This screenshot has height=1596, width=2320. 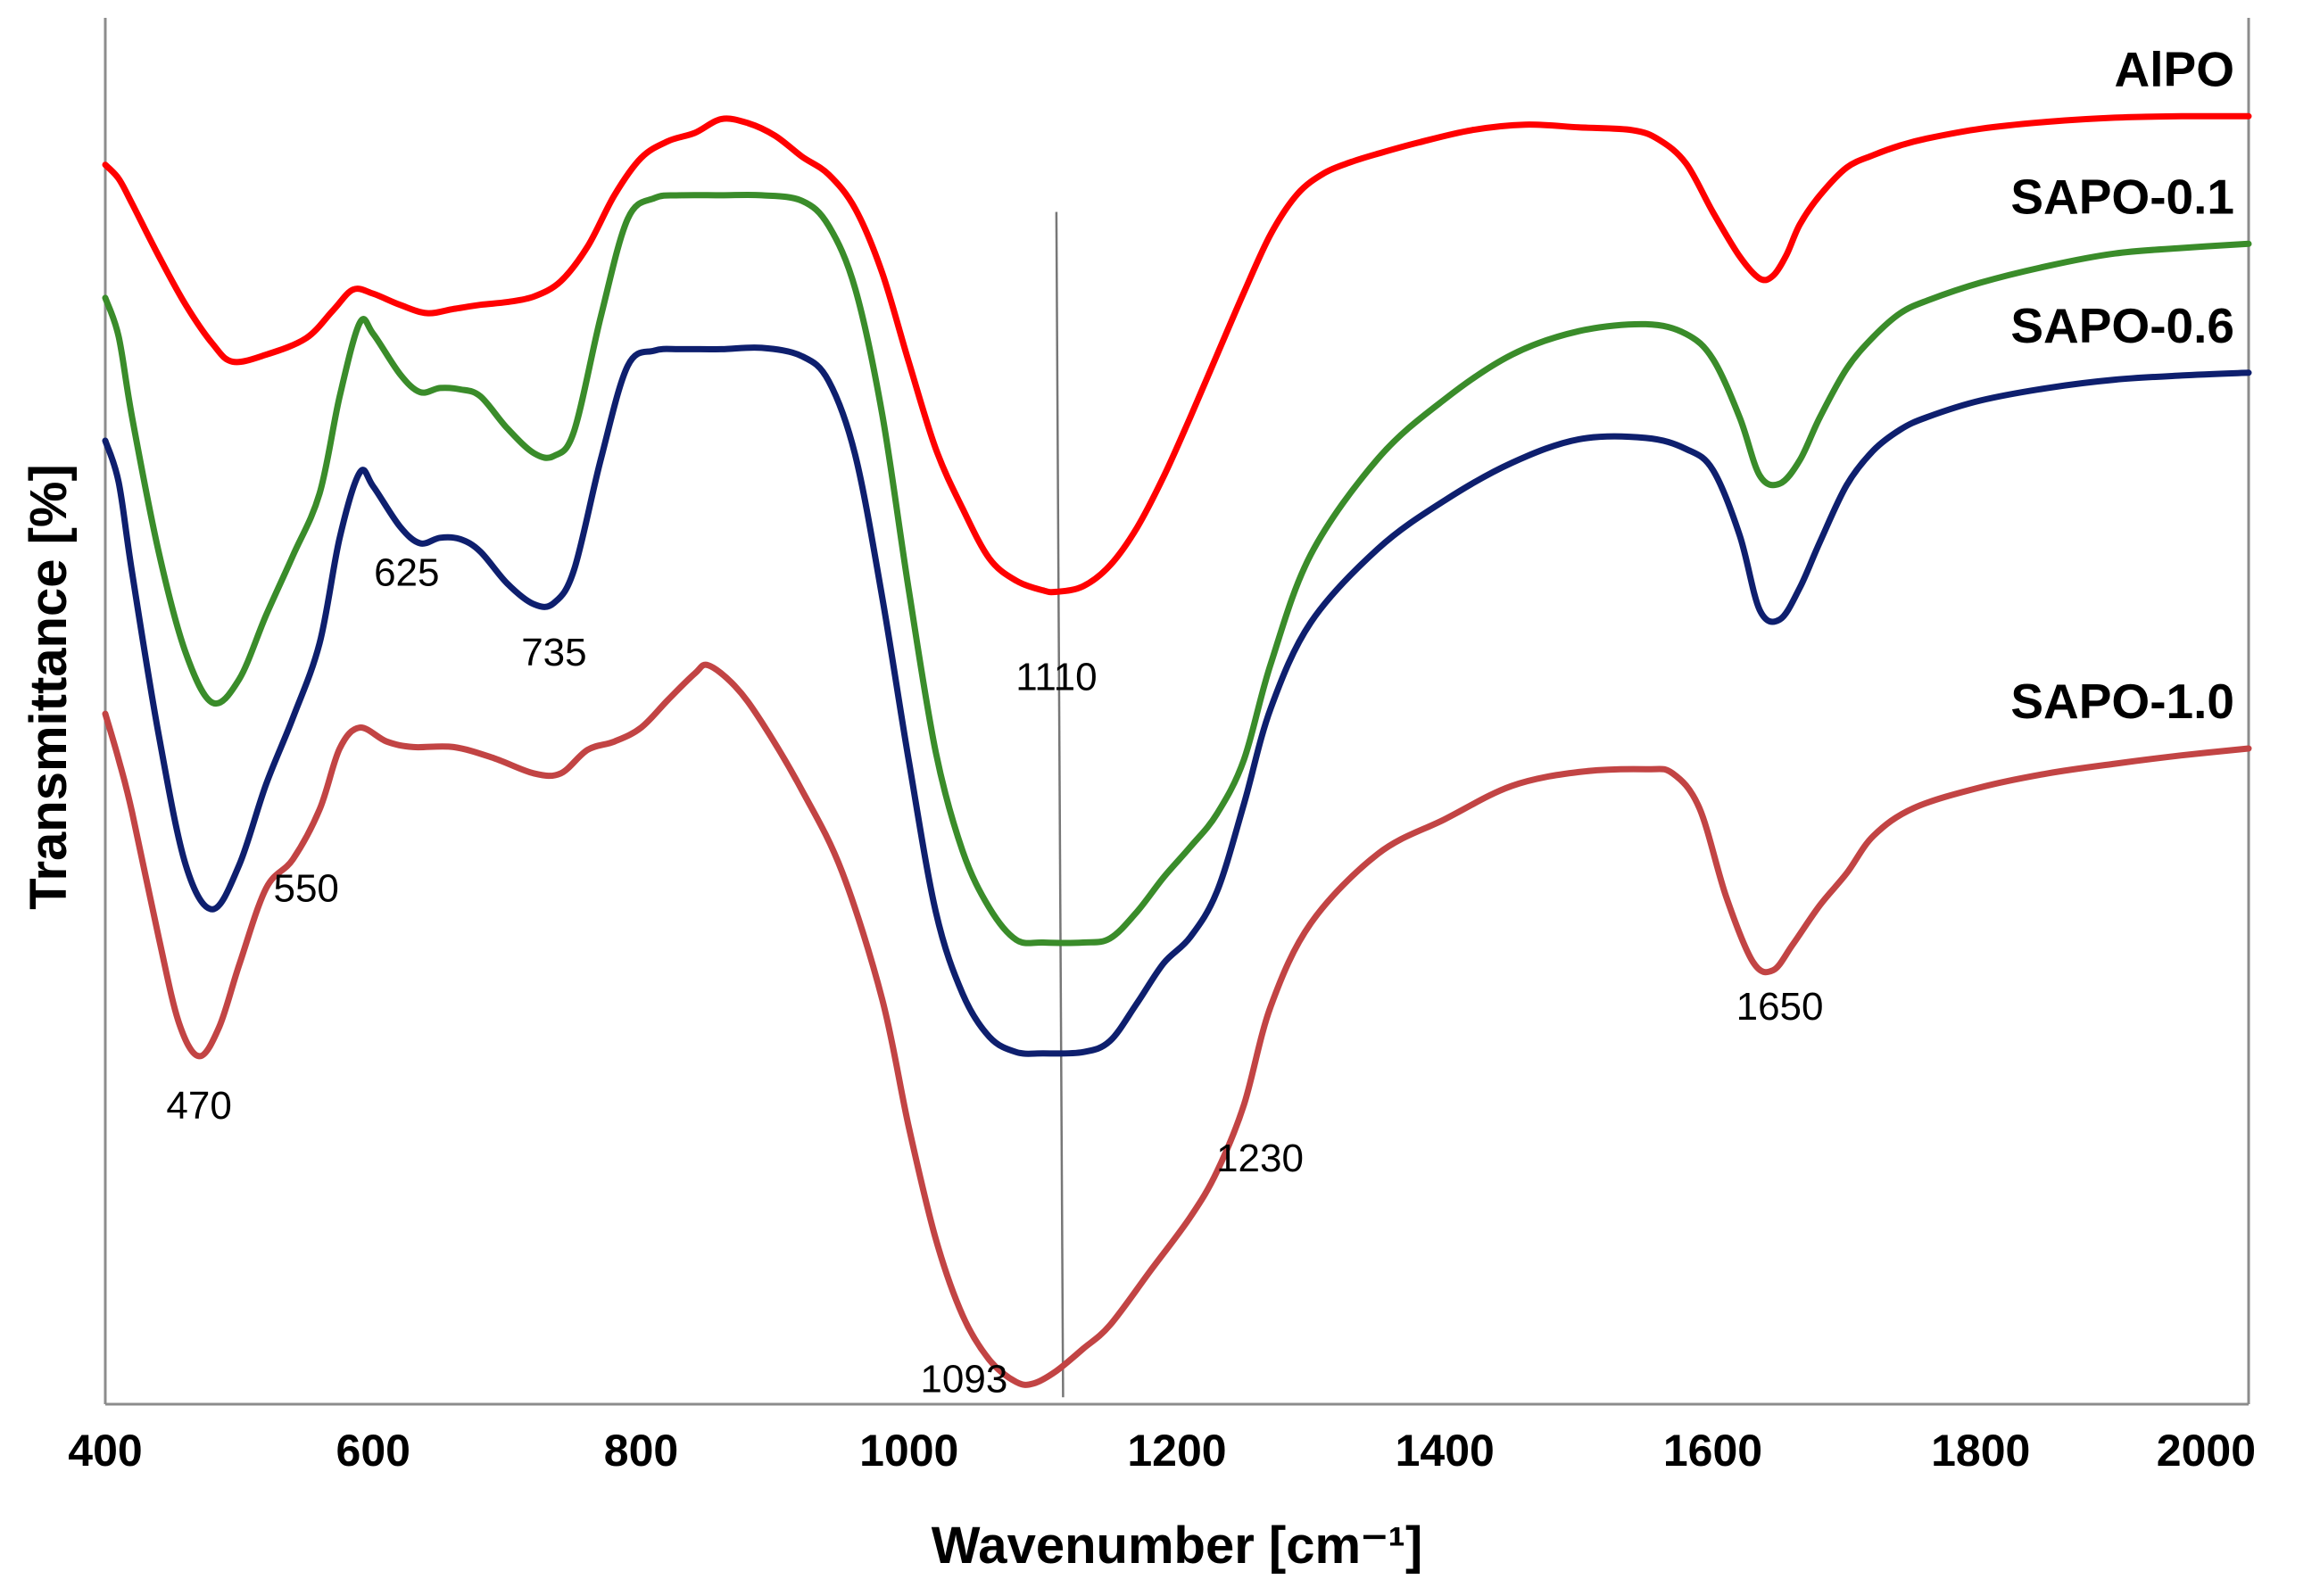 I want to click on x-tick-label-400: 400, so click(x=105, y=1451).